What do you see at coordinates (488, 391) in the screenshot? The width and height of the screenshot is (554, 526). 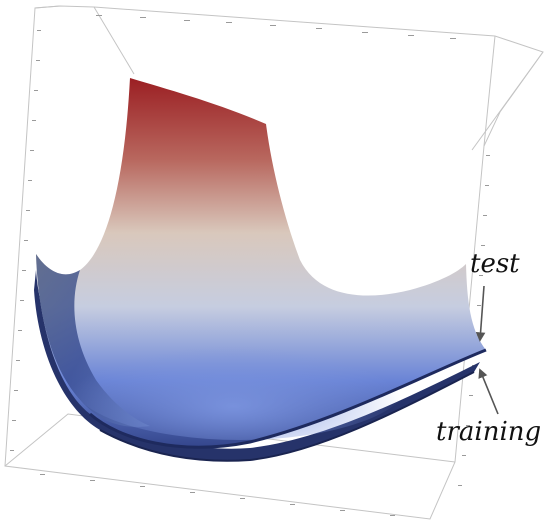 I see `training-arrow` at bounding box center [488, 391].